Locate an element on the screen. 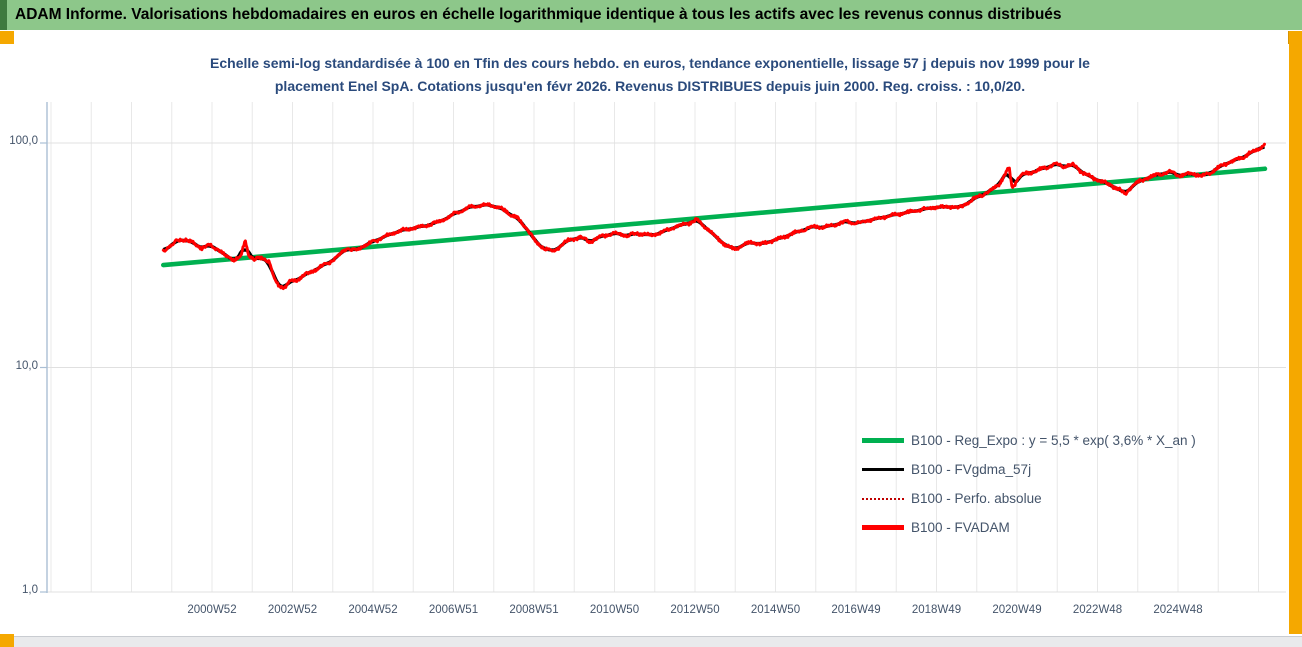 The image size is (1302, 647). x-axis-tick-label: 2010W50 is located at coordinates (614, 610).